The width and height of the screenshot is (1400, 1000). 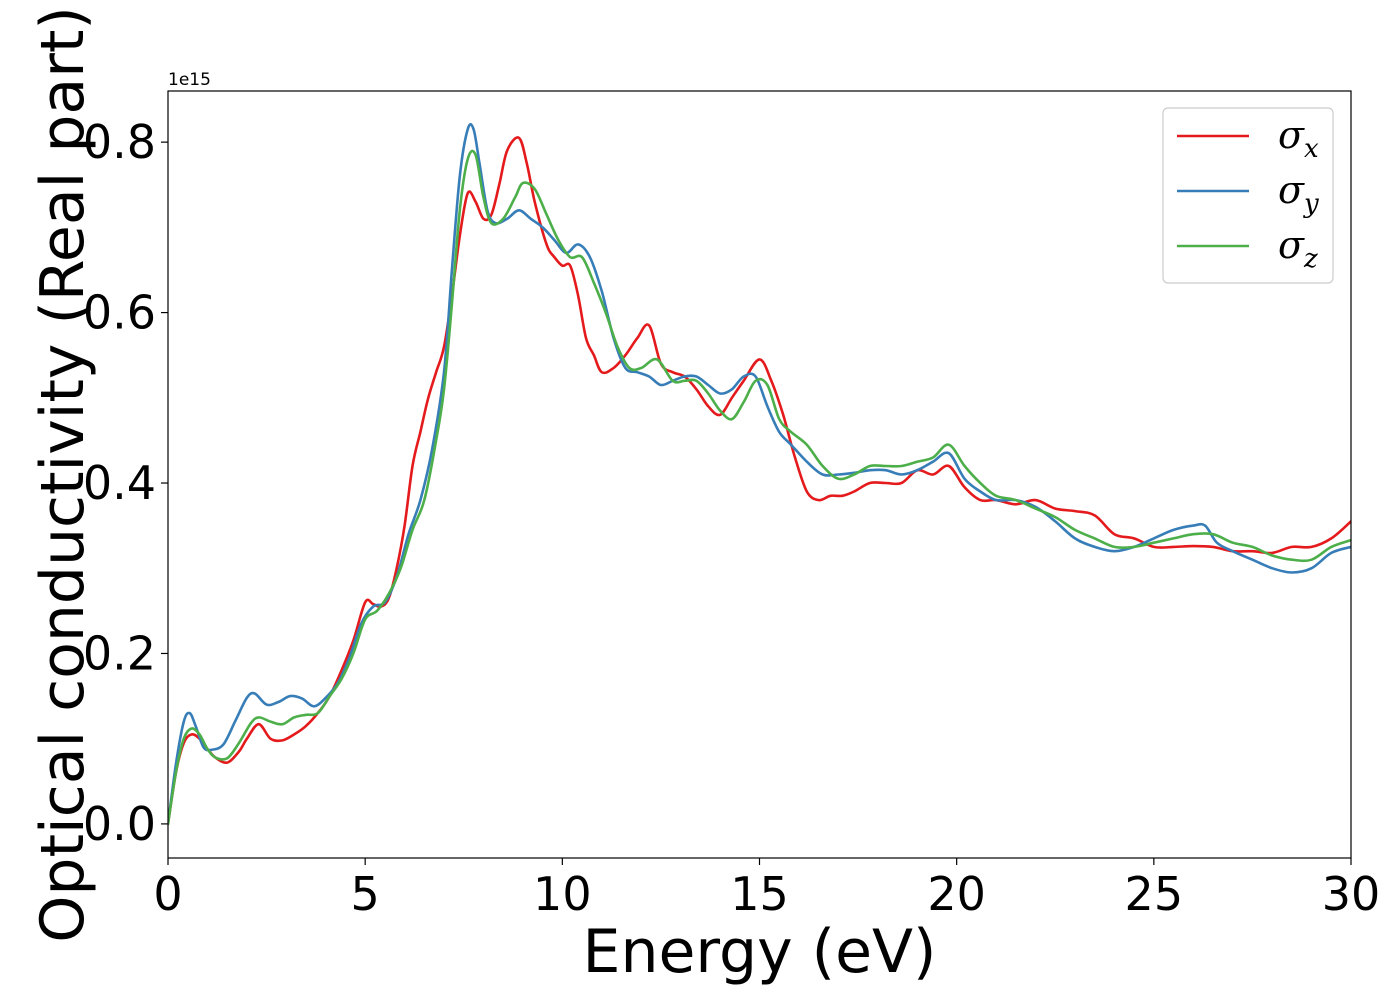 I want to click on legend-box, so click(x=1248, y=195).